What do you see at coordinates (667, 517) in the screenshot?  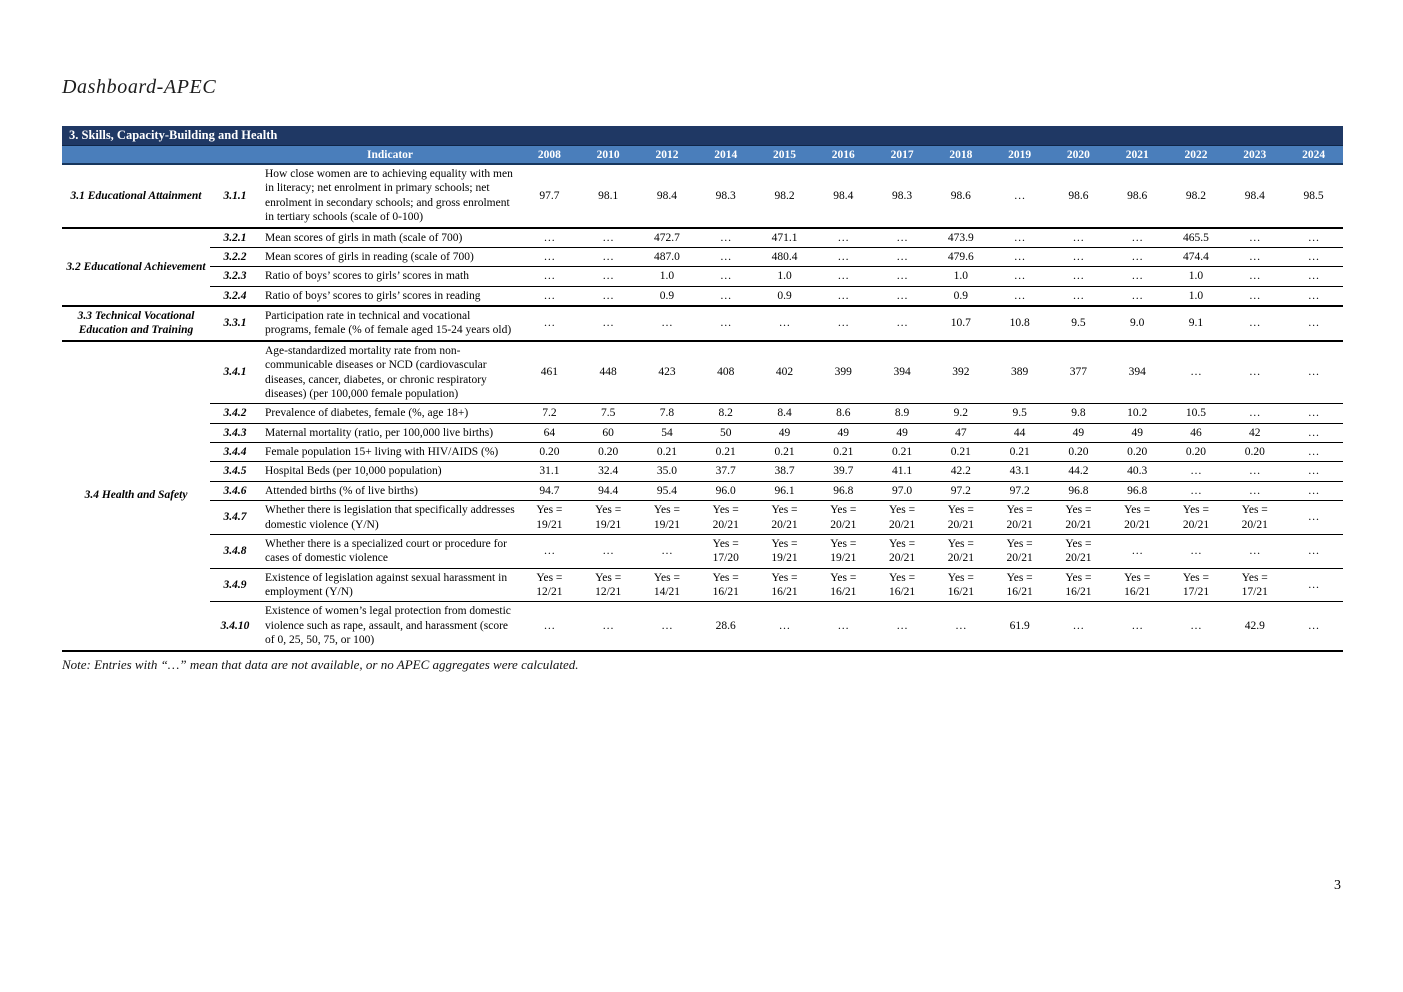 I see `value-cell: Yes = 19/21` at bounding box center [667, 517].